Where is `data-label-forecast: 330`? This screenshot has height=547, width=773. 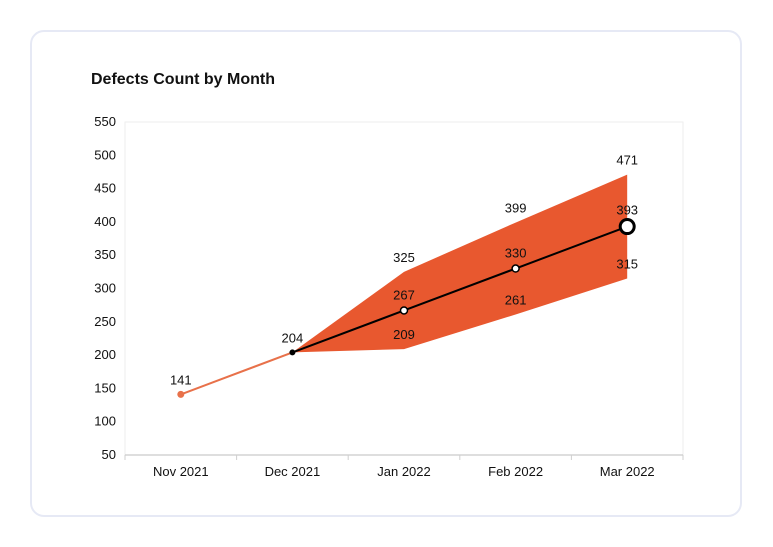 data-label-forecast: 330 is located at coordinates (516, 253).